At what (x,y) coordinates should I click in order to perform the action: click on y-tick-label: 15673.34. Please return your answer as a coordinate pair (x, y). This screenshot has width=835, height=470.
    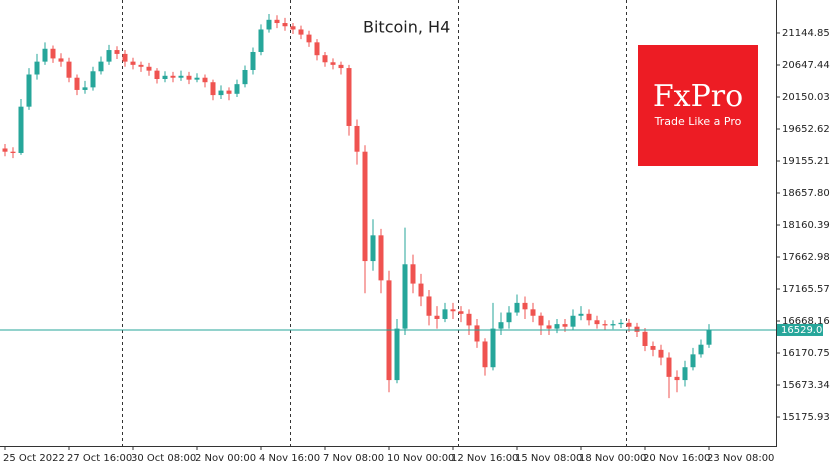
    Looking at the image, I should click on (806, 385).